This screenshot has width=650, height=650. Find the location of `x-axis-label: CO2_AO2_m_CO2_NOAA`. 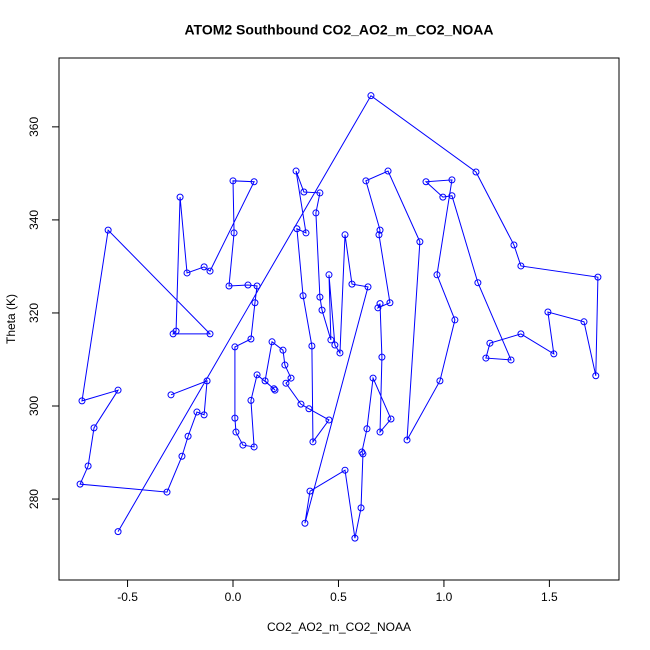

x-axis-label: CO2_AO2_m_CO2_NOAA is located at coordinates (339, 627).